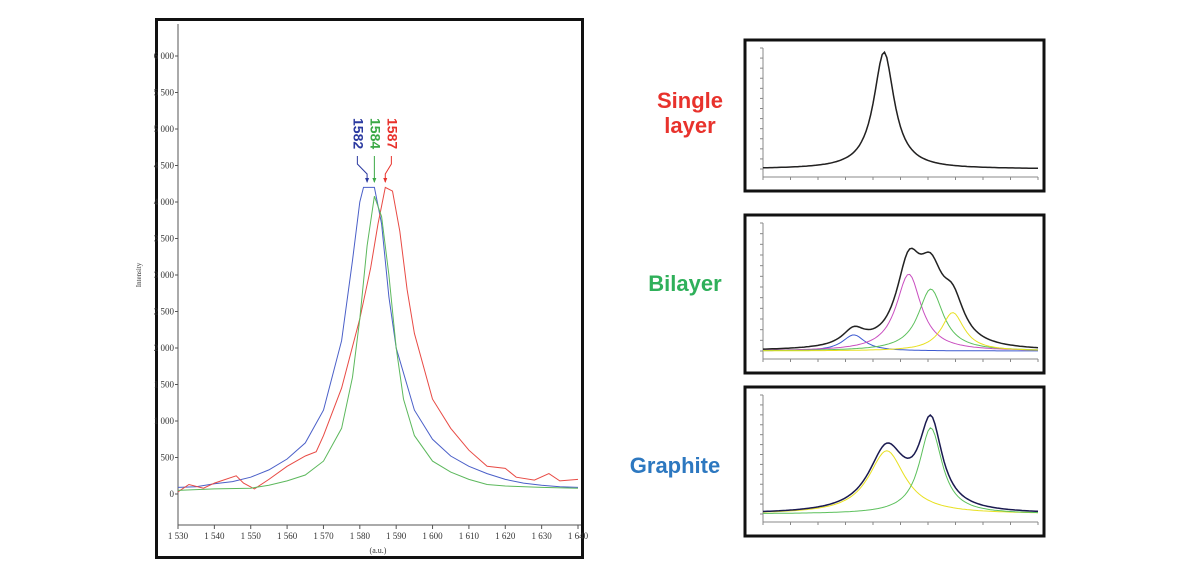 The image size is (1200, 576). Describe the element at coordinates (164, 385) in the screenshot. I see `y-tick-label: 1 500` at that location.